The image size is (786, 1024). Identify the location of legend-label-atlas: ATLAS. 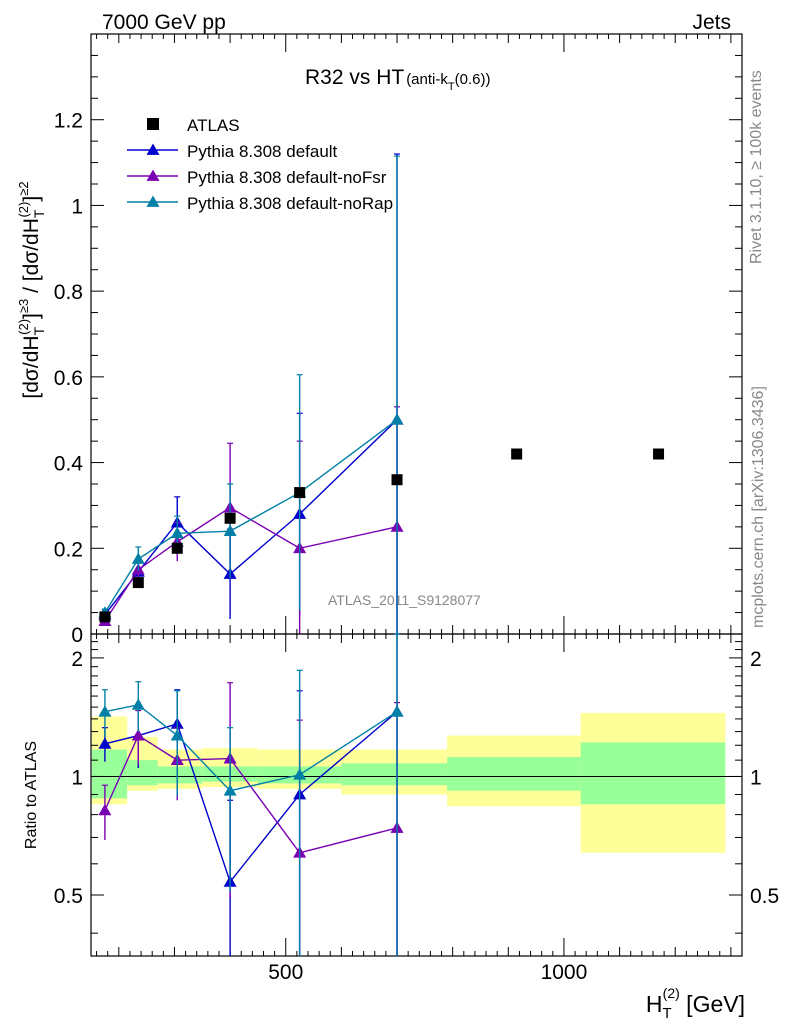
(213, 125).